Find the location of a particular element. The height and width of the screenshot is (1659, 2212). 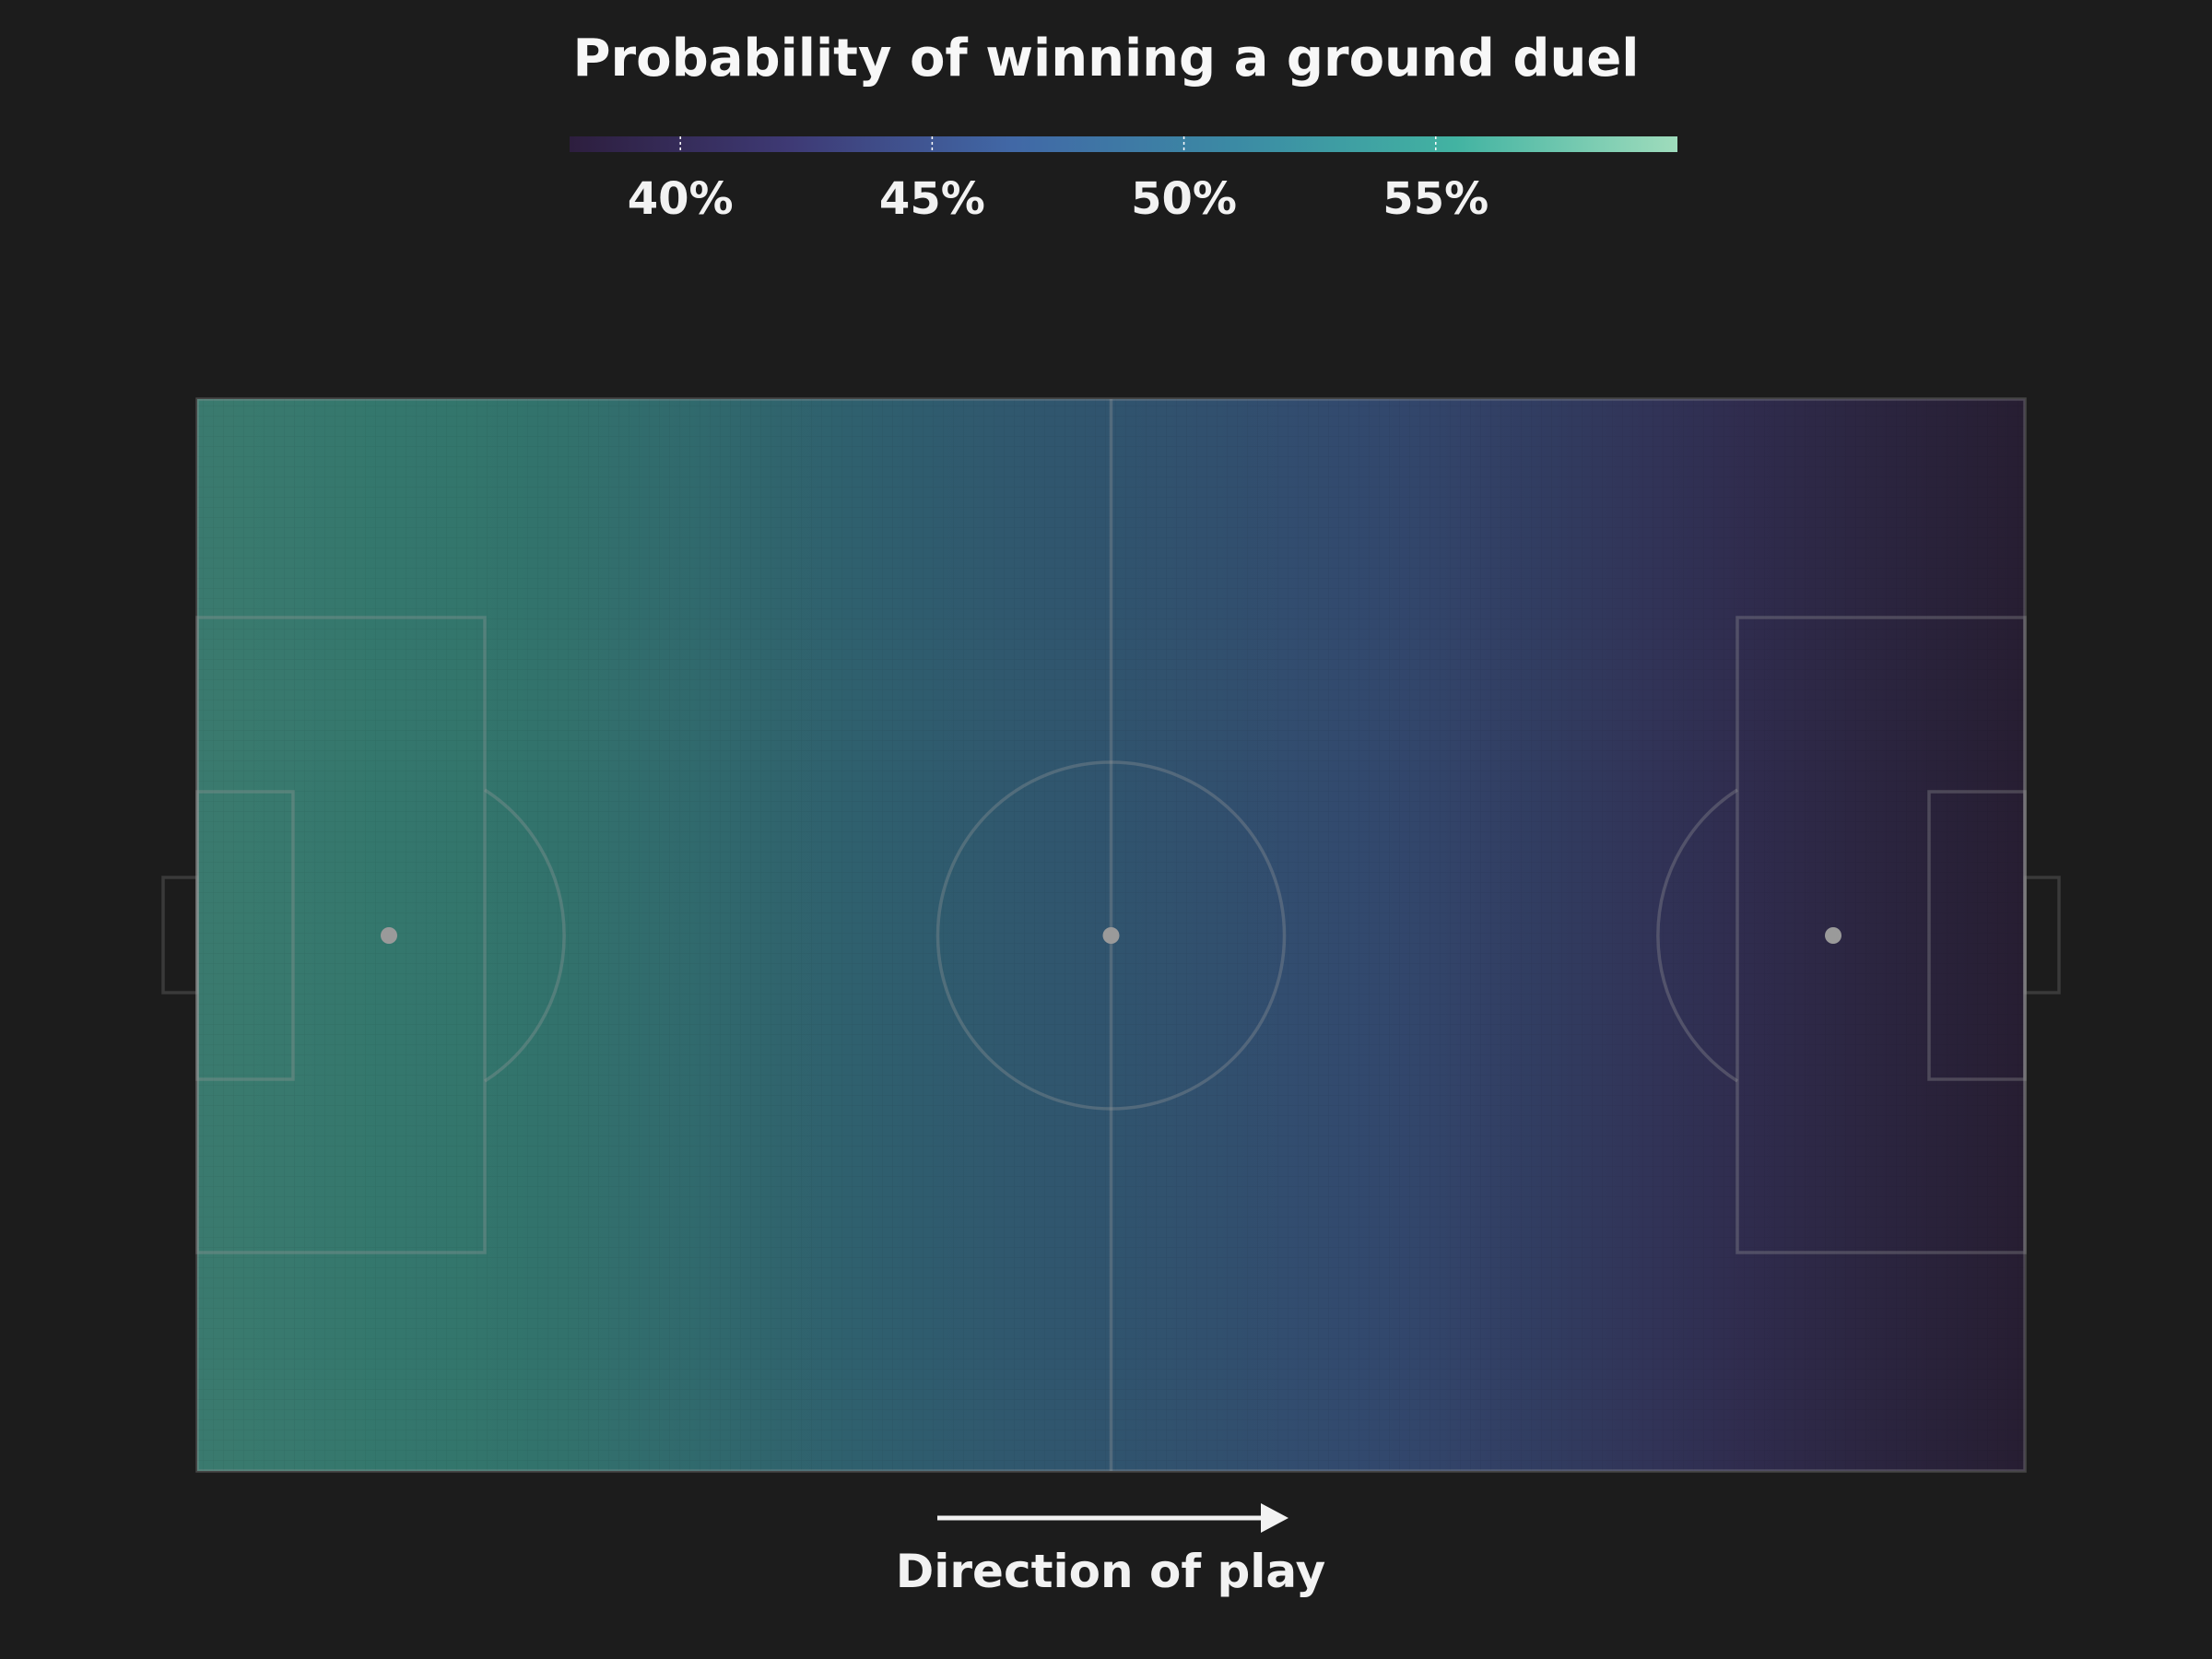

goal-left is located at coordinates (180, 935).